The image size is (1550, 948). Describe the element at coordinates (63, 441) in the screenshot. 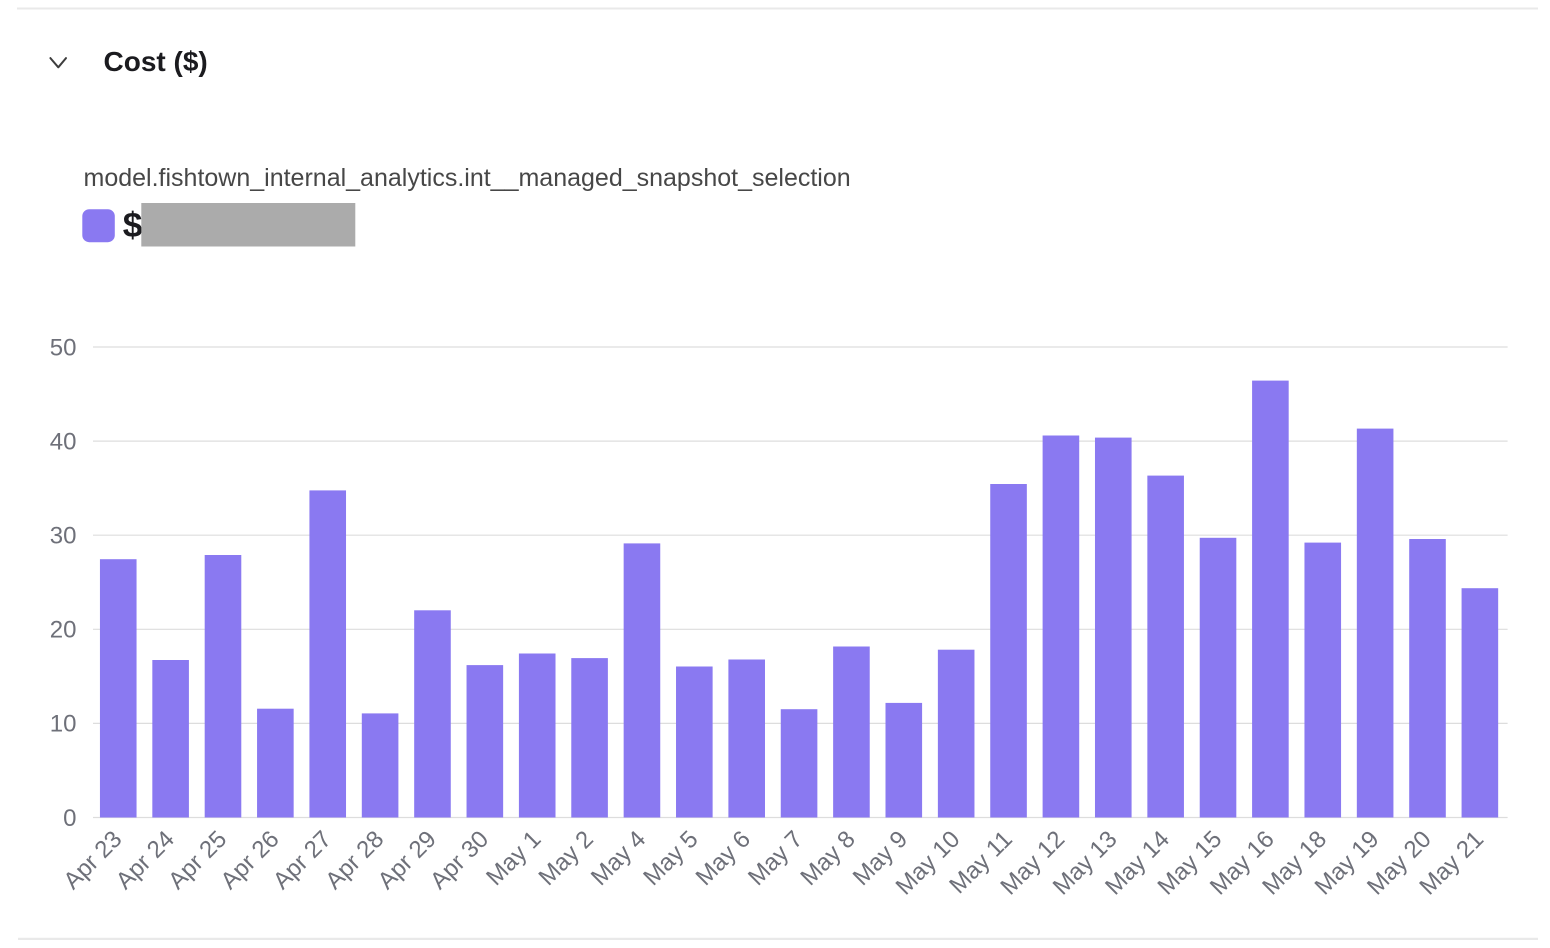

I see `svg-text: 40` at that location.